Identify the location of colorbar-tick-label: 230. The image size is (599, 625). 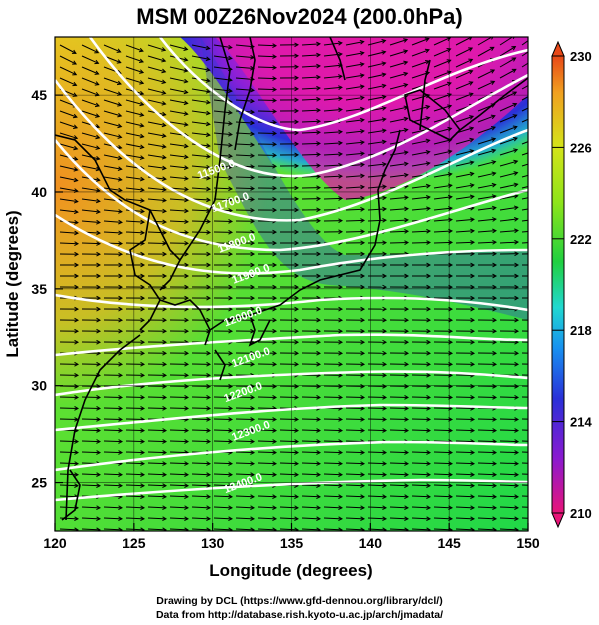
(581, 56).